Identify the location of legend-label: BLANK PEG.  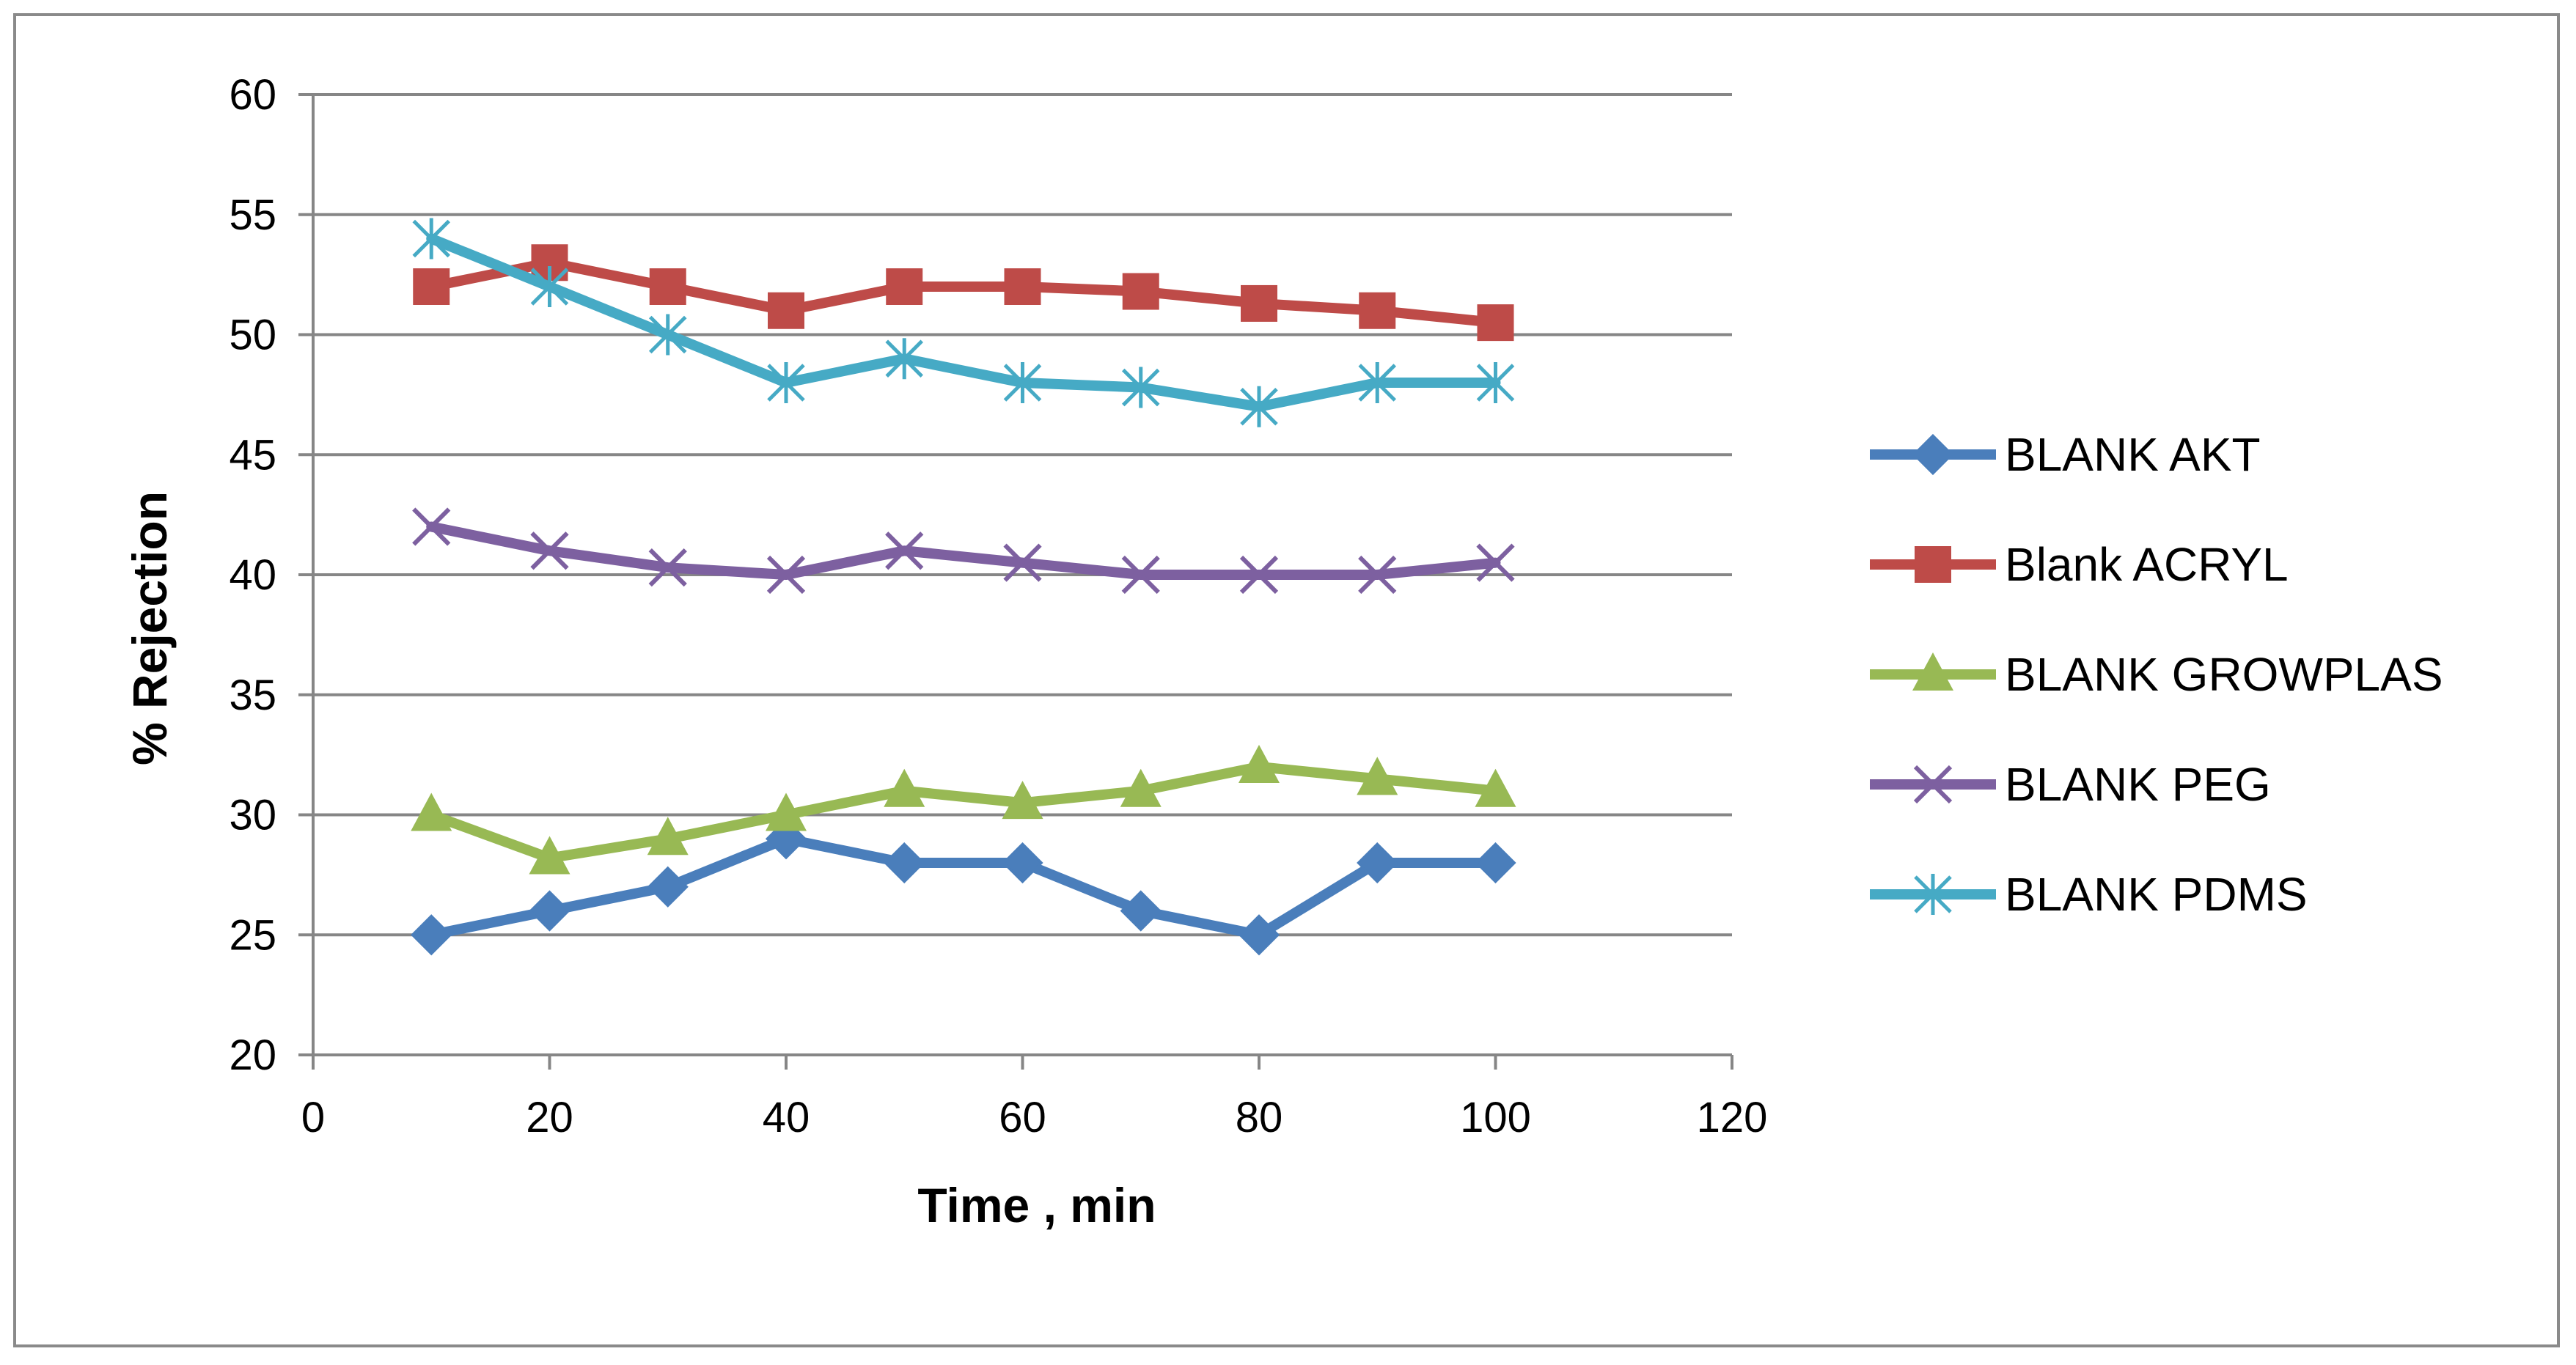
(2138, 785).